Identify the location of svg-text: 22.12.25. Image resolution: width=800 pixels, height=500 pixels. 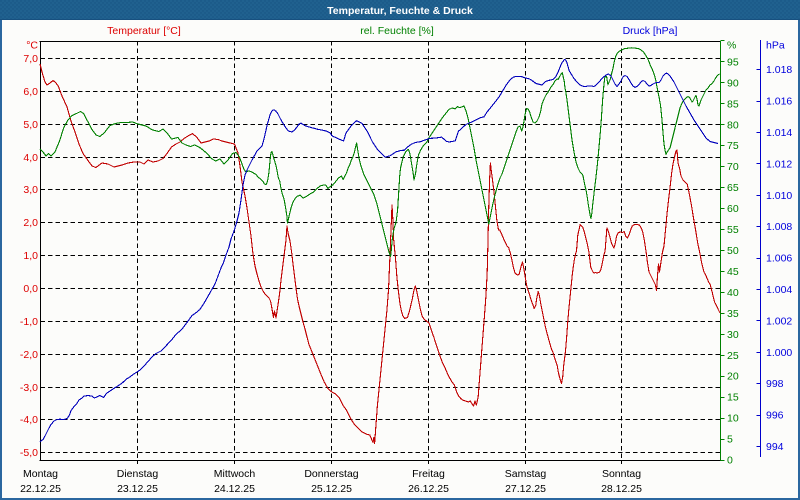
(40, 489).